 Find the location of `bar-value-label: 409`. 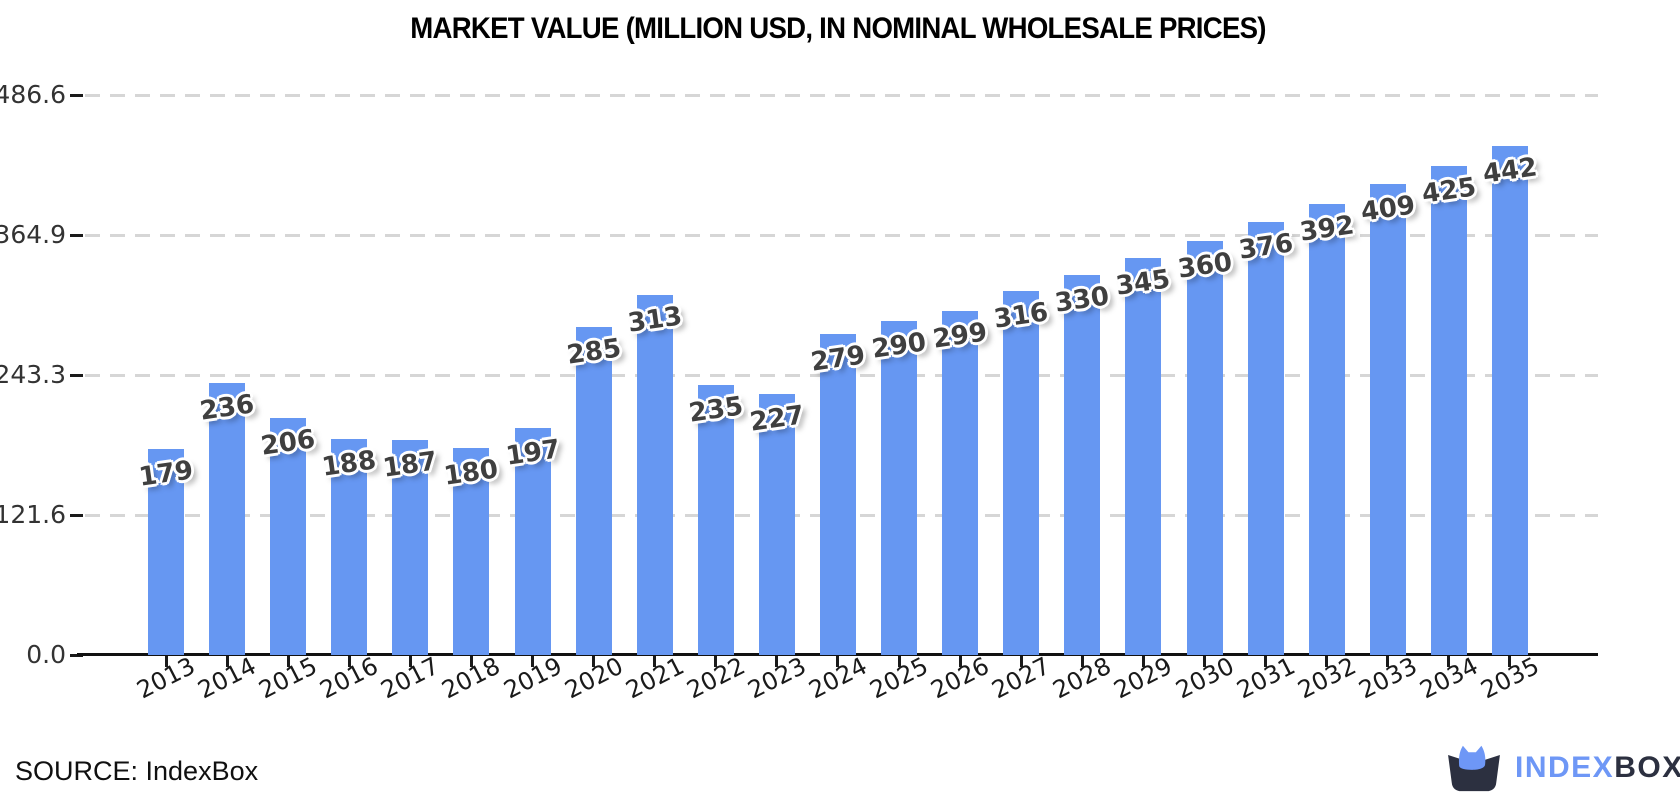

bar-value-label: 409 is located at coordinates (1387, 209).